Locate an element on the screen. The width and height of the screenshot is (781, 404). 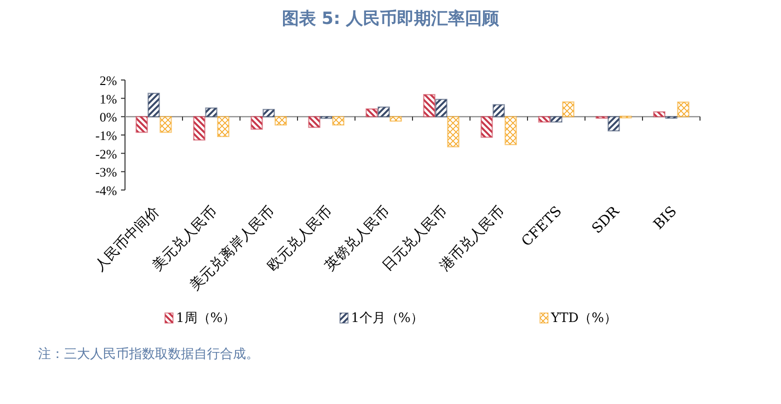
y-tick-label: 2% is located at coordinates (109, 80).